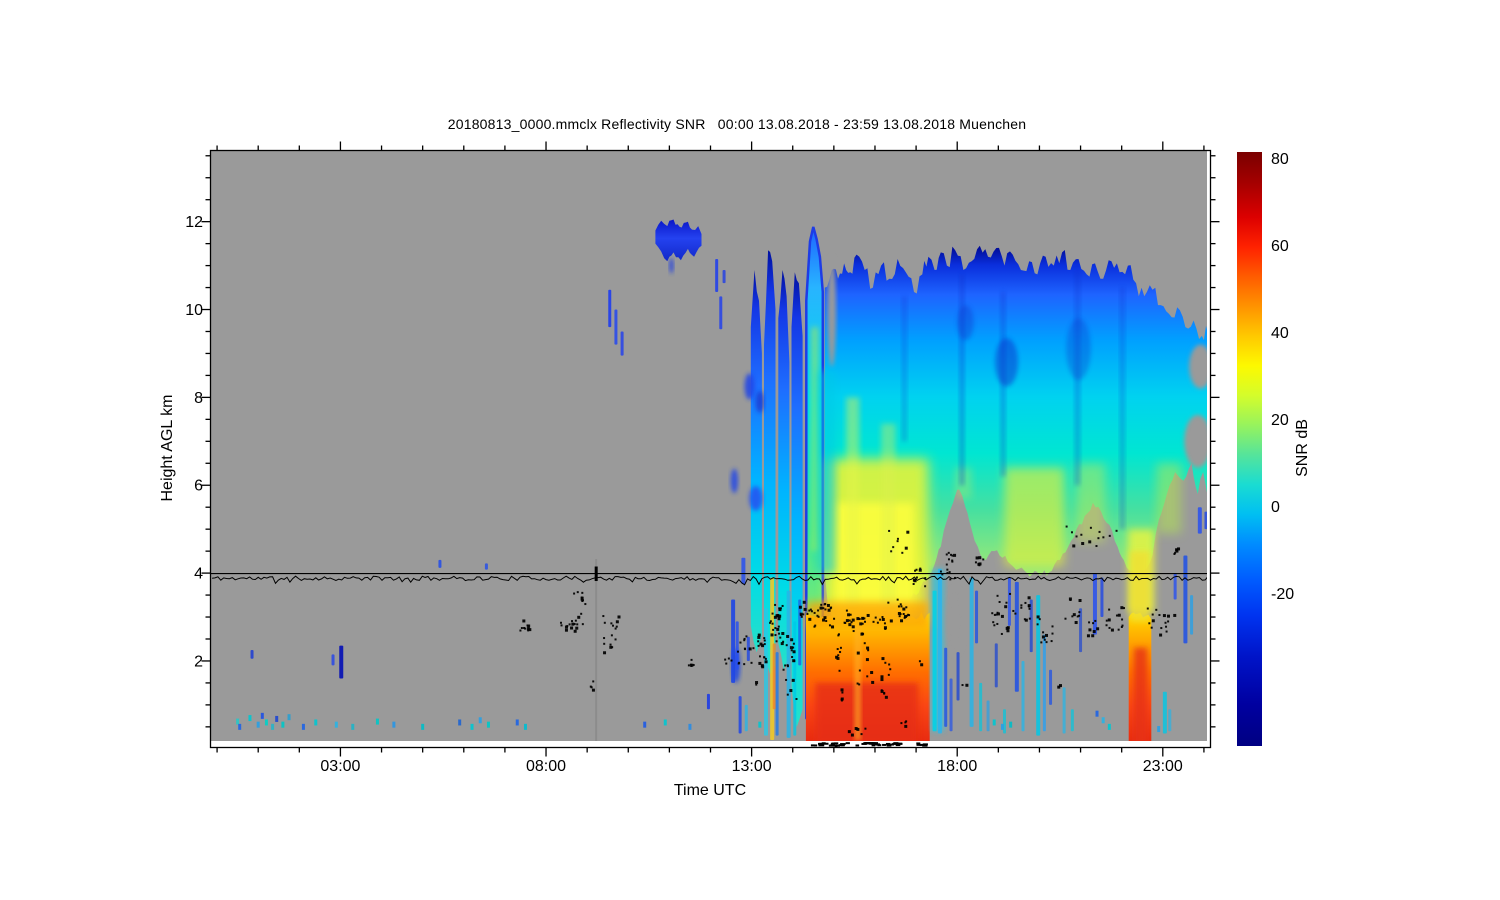 The width and height of the screenshot is (1500, 900). What do you see at coordinates (752, 766) in the screenshot?
I see `x-tick-label: 13:00` at bounding box center [752, 766].